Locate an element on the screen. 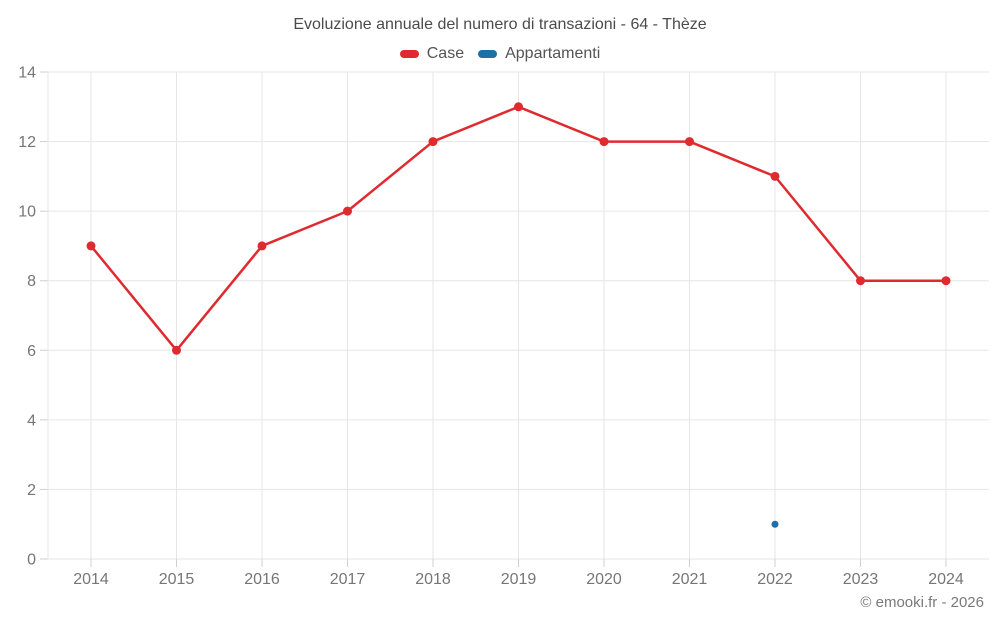  legend-item-appartamenti: Appartamenti is located at coordinates (539, 54).